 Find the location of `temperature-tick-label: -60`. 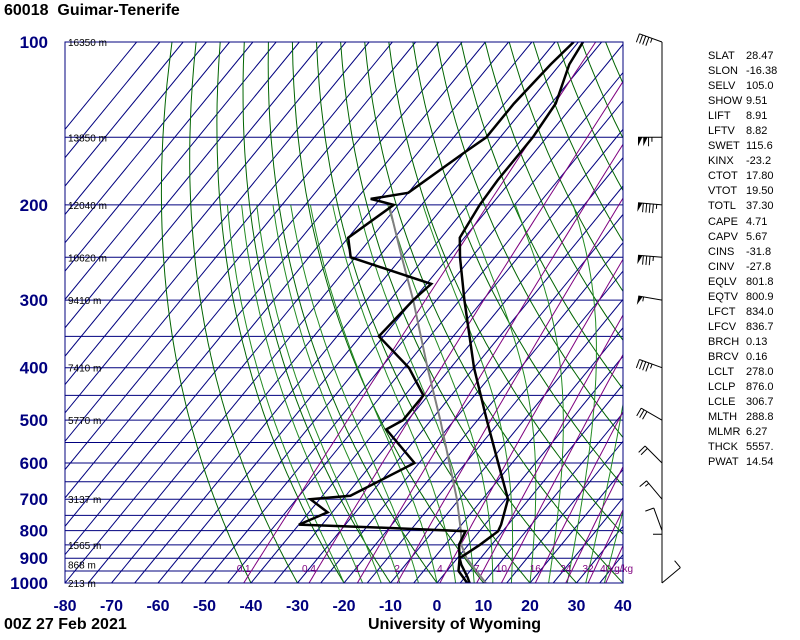

temperature-tick-label: -60 is located at coordinates (157, 606).